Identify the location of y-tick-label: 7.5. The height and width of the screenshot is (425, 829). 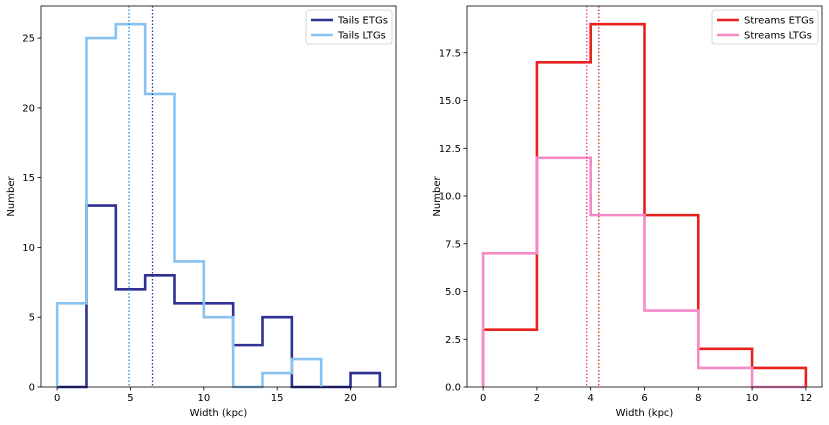
(453, 244).